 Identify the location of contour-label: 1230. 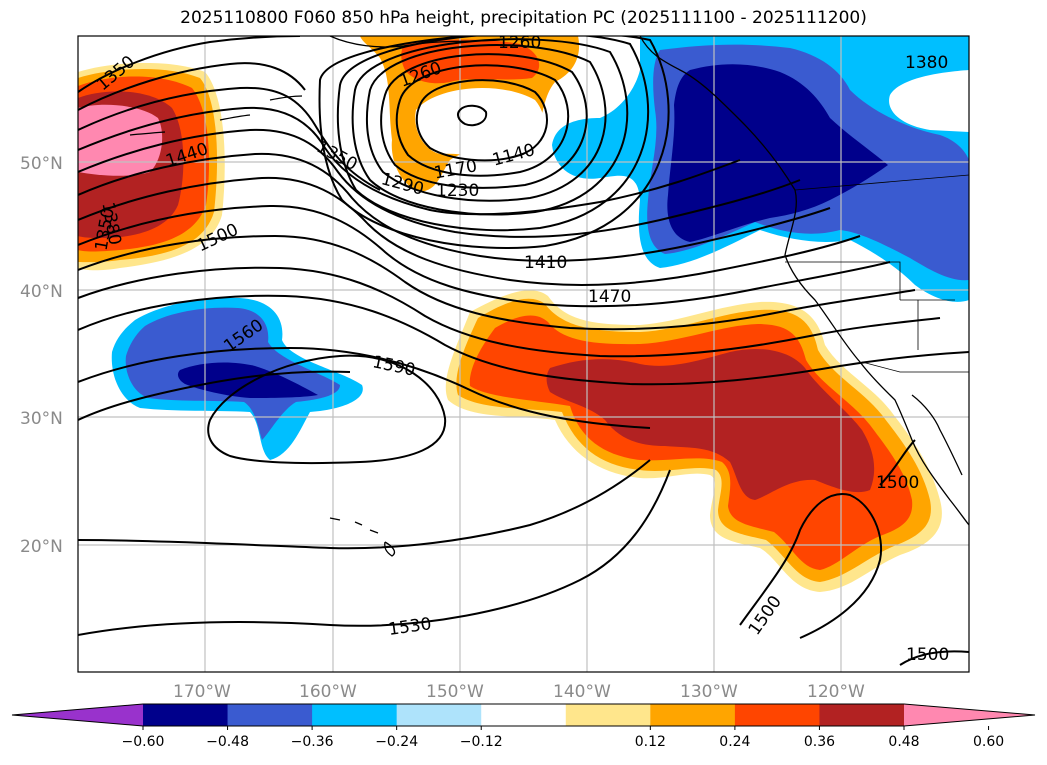
(457, 191).